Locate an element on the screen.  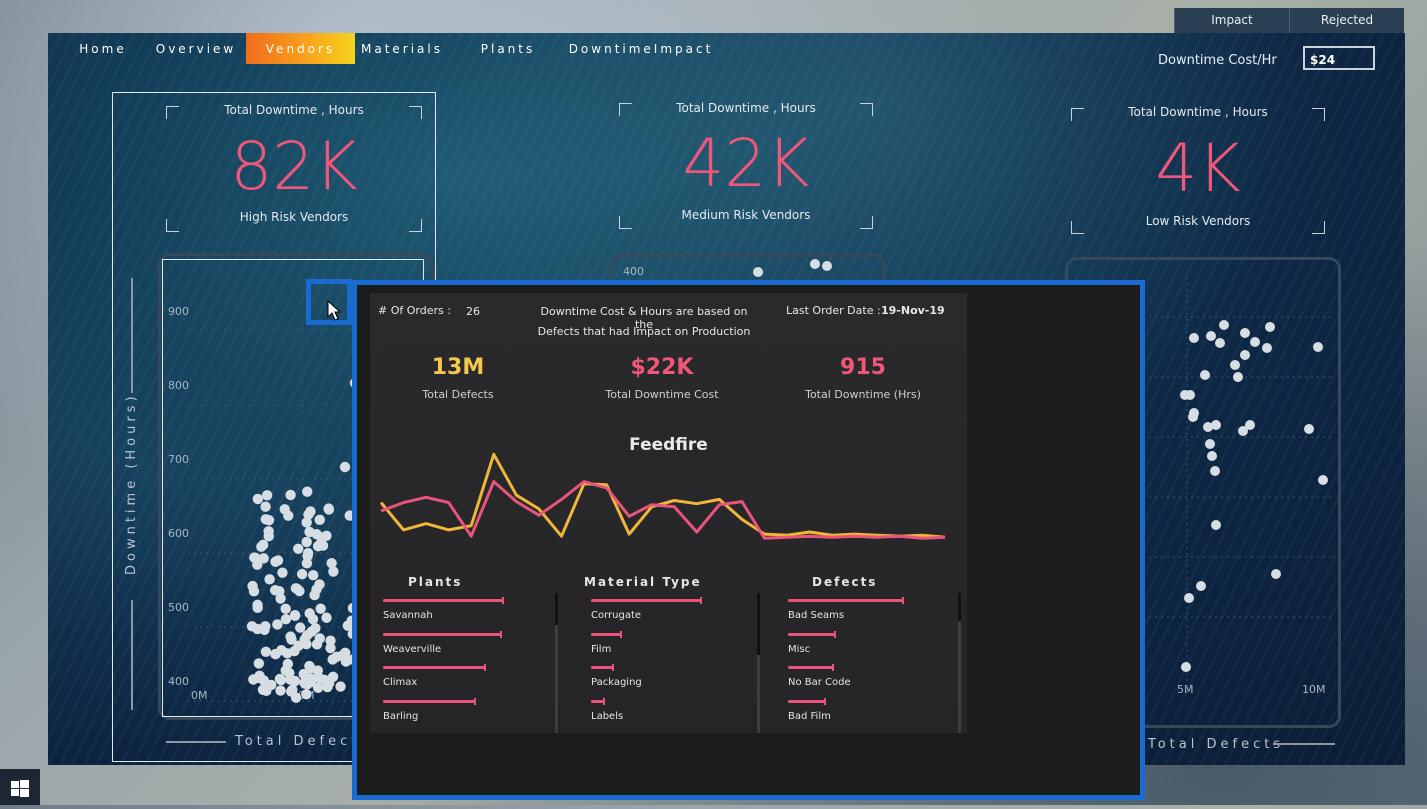
scatter-points-low-risk is located at coordinates (1200, 489).